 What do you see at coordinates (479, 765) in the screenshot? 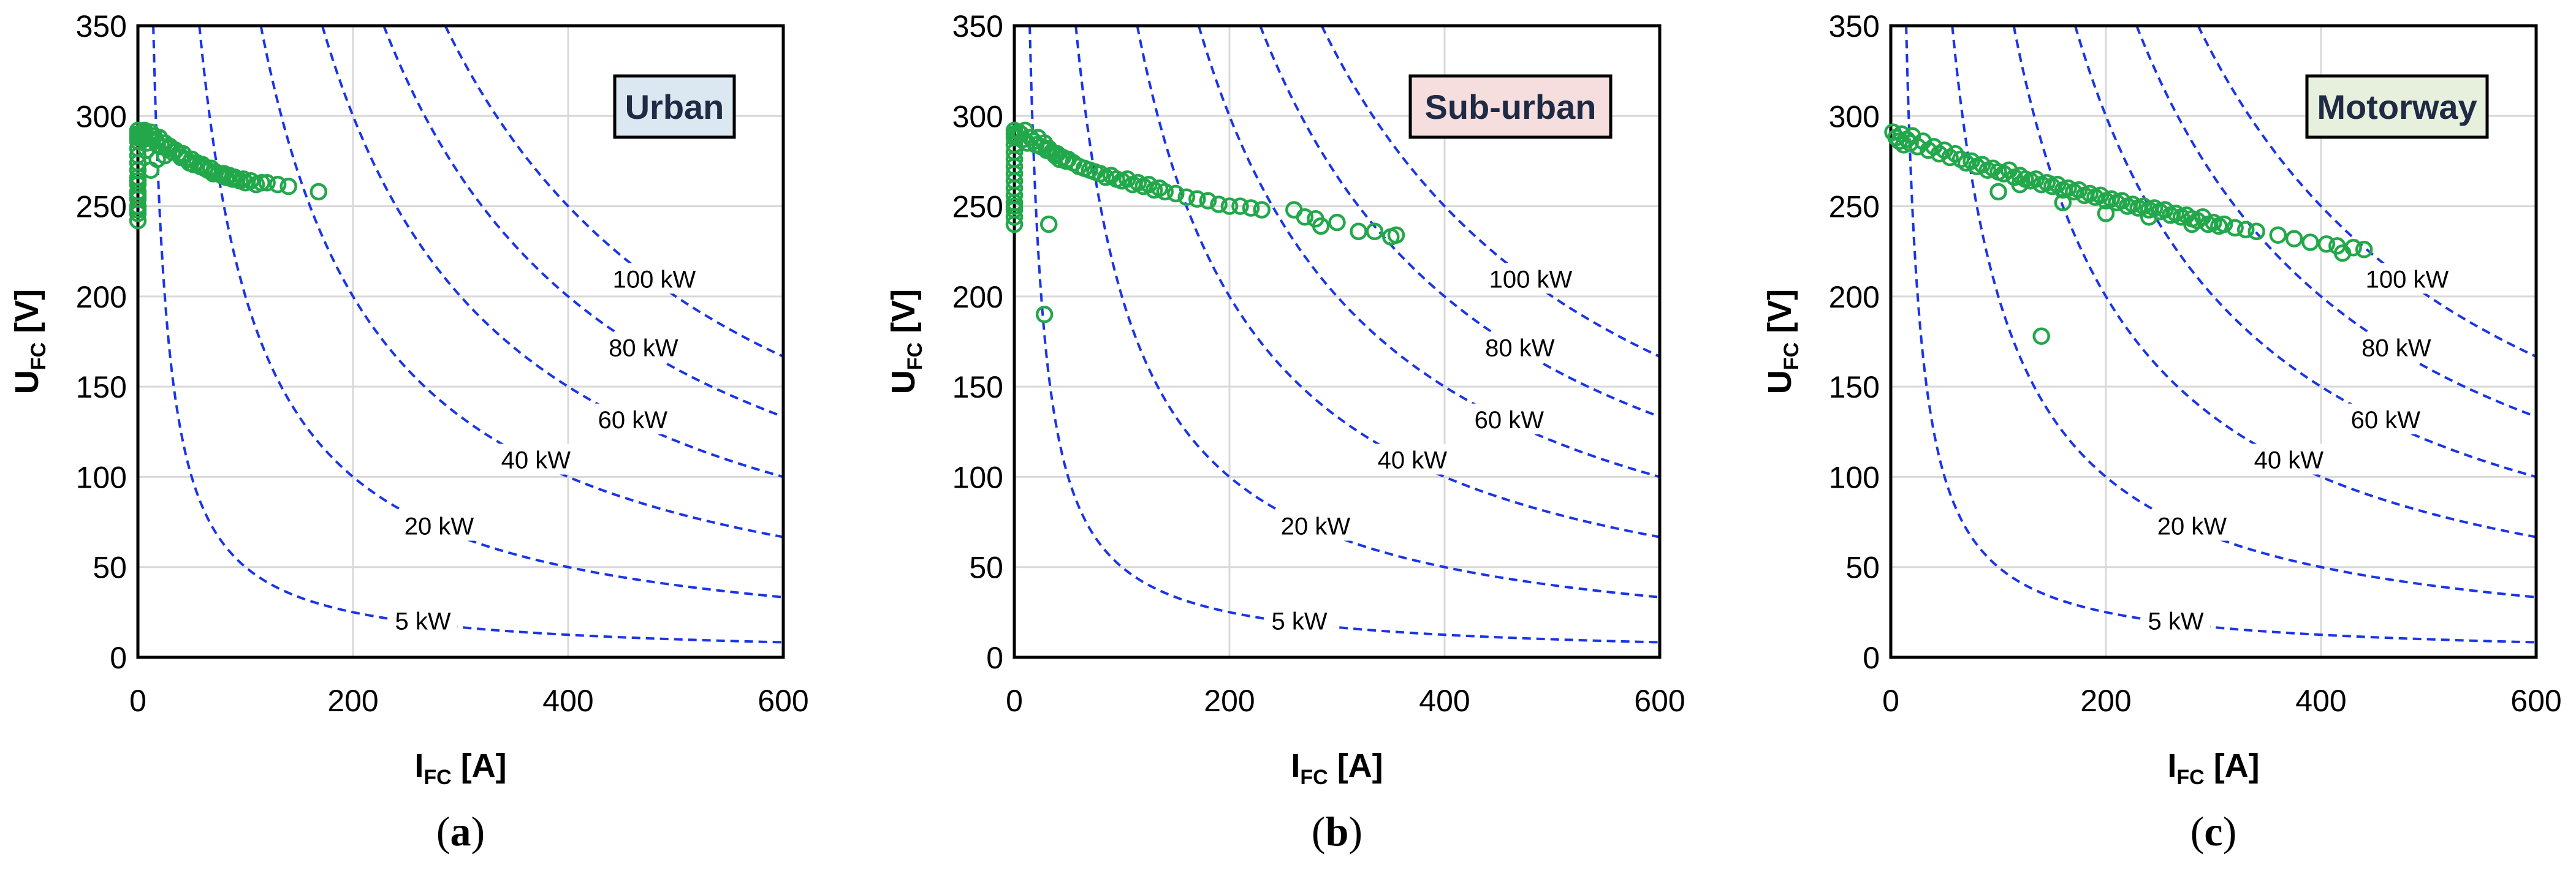
I see `x-axis-label-unit: [A]` at bounding box center [479, 765].